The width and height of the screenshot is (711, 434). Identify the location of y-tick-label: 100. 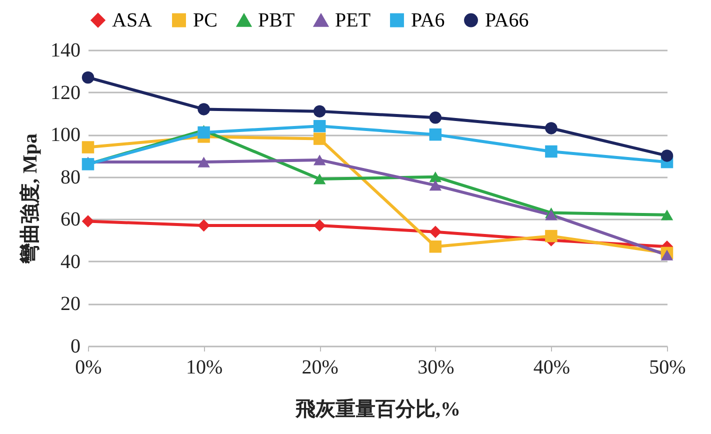
(65, 135).